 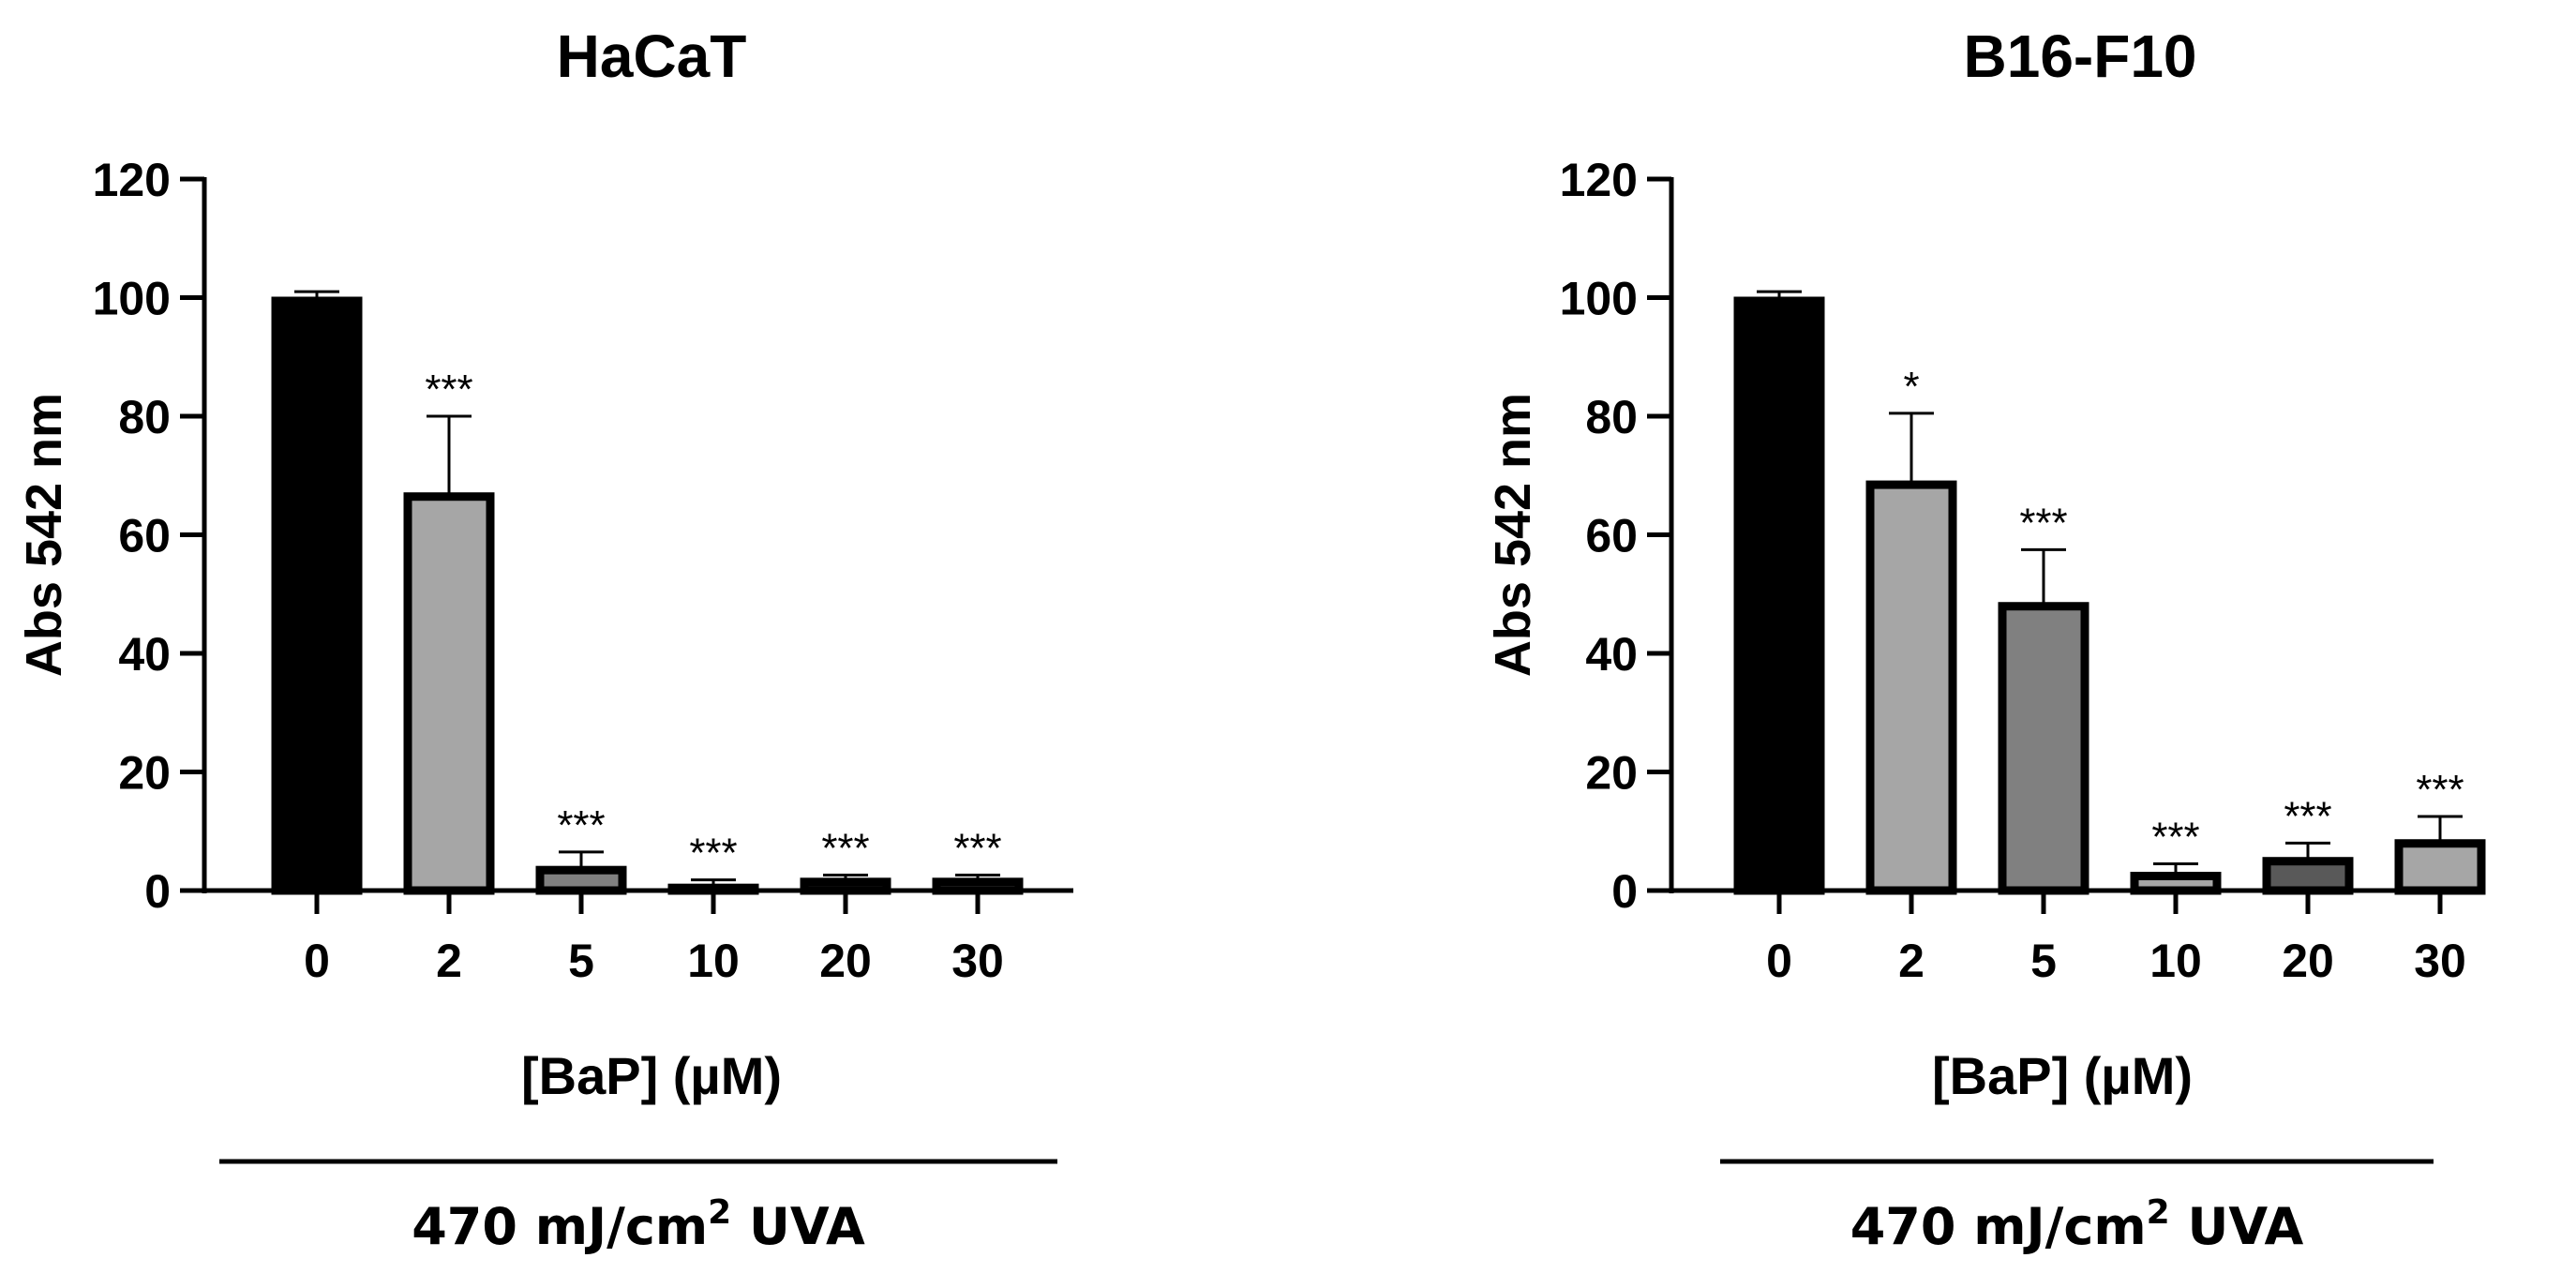 I want to click on chart-title: HaCaT, so click(x=652, y=56).